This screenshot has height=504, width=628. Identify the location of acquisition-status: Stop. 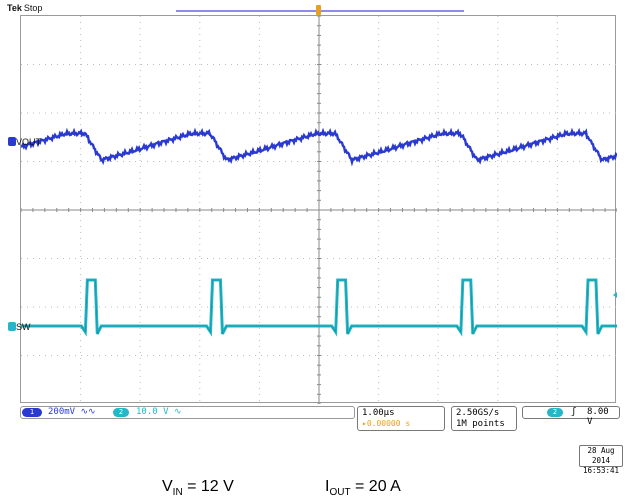
(33, 8).